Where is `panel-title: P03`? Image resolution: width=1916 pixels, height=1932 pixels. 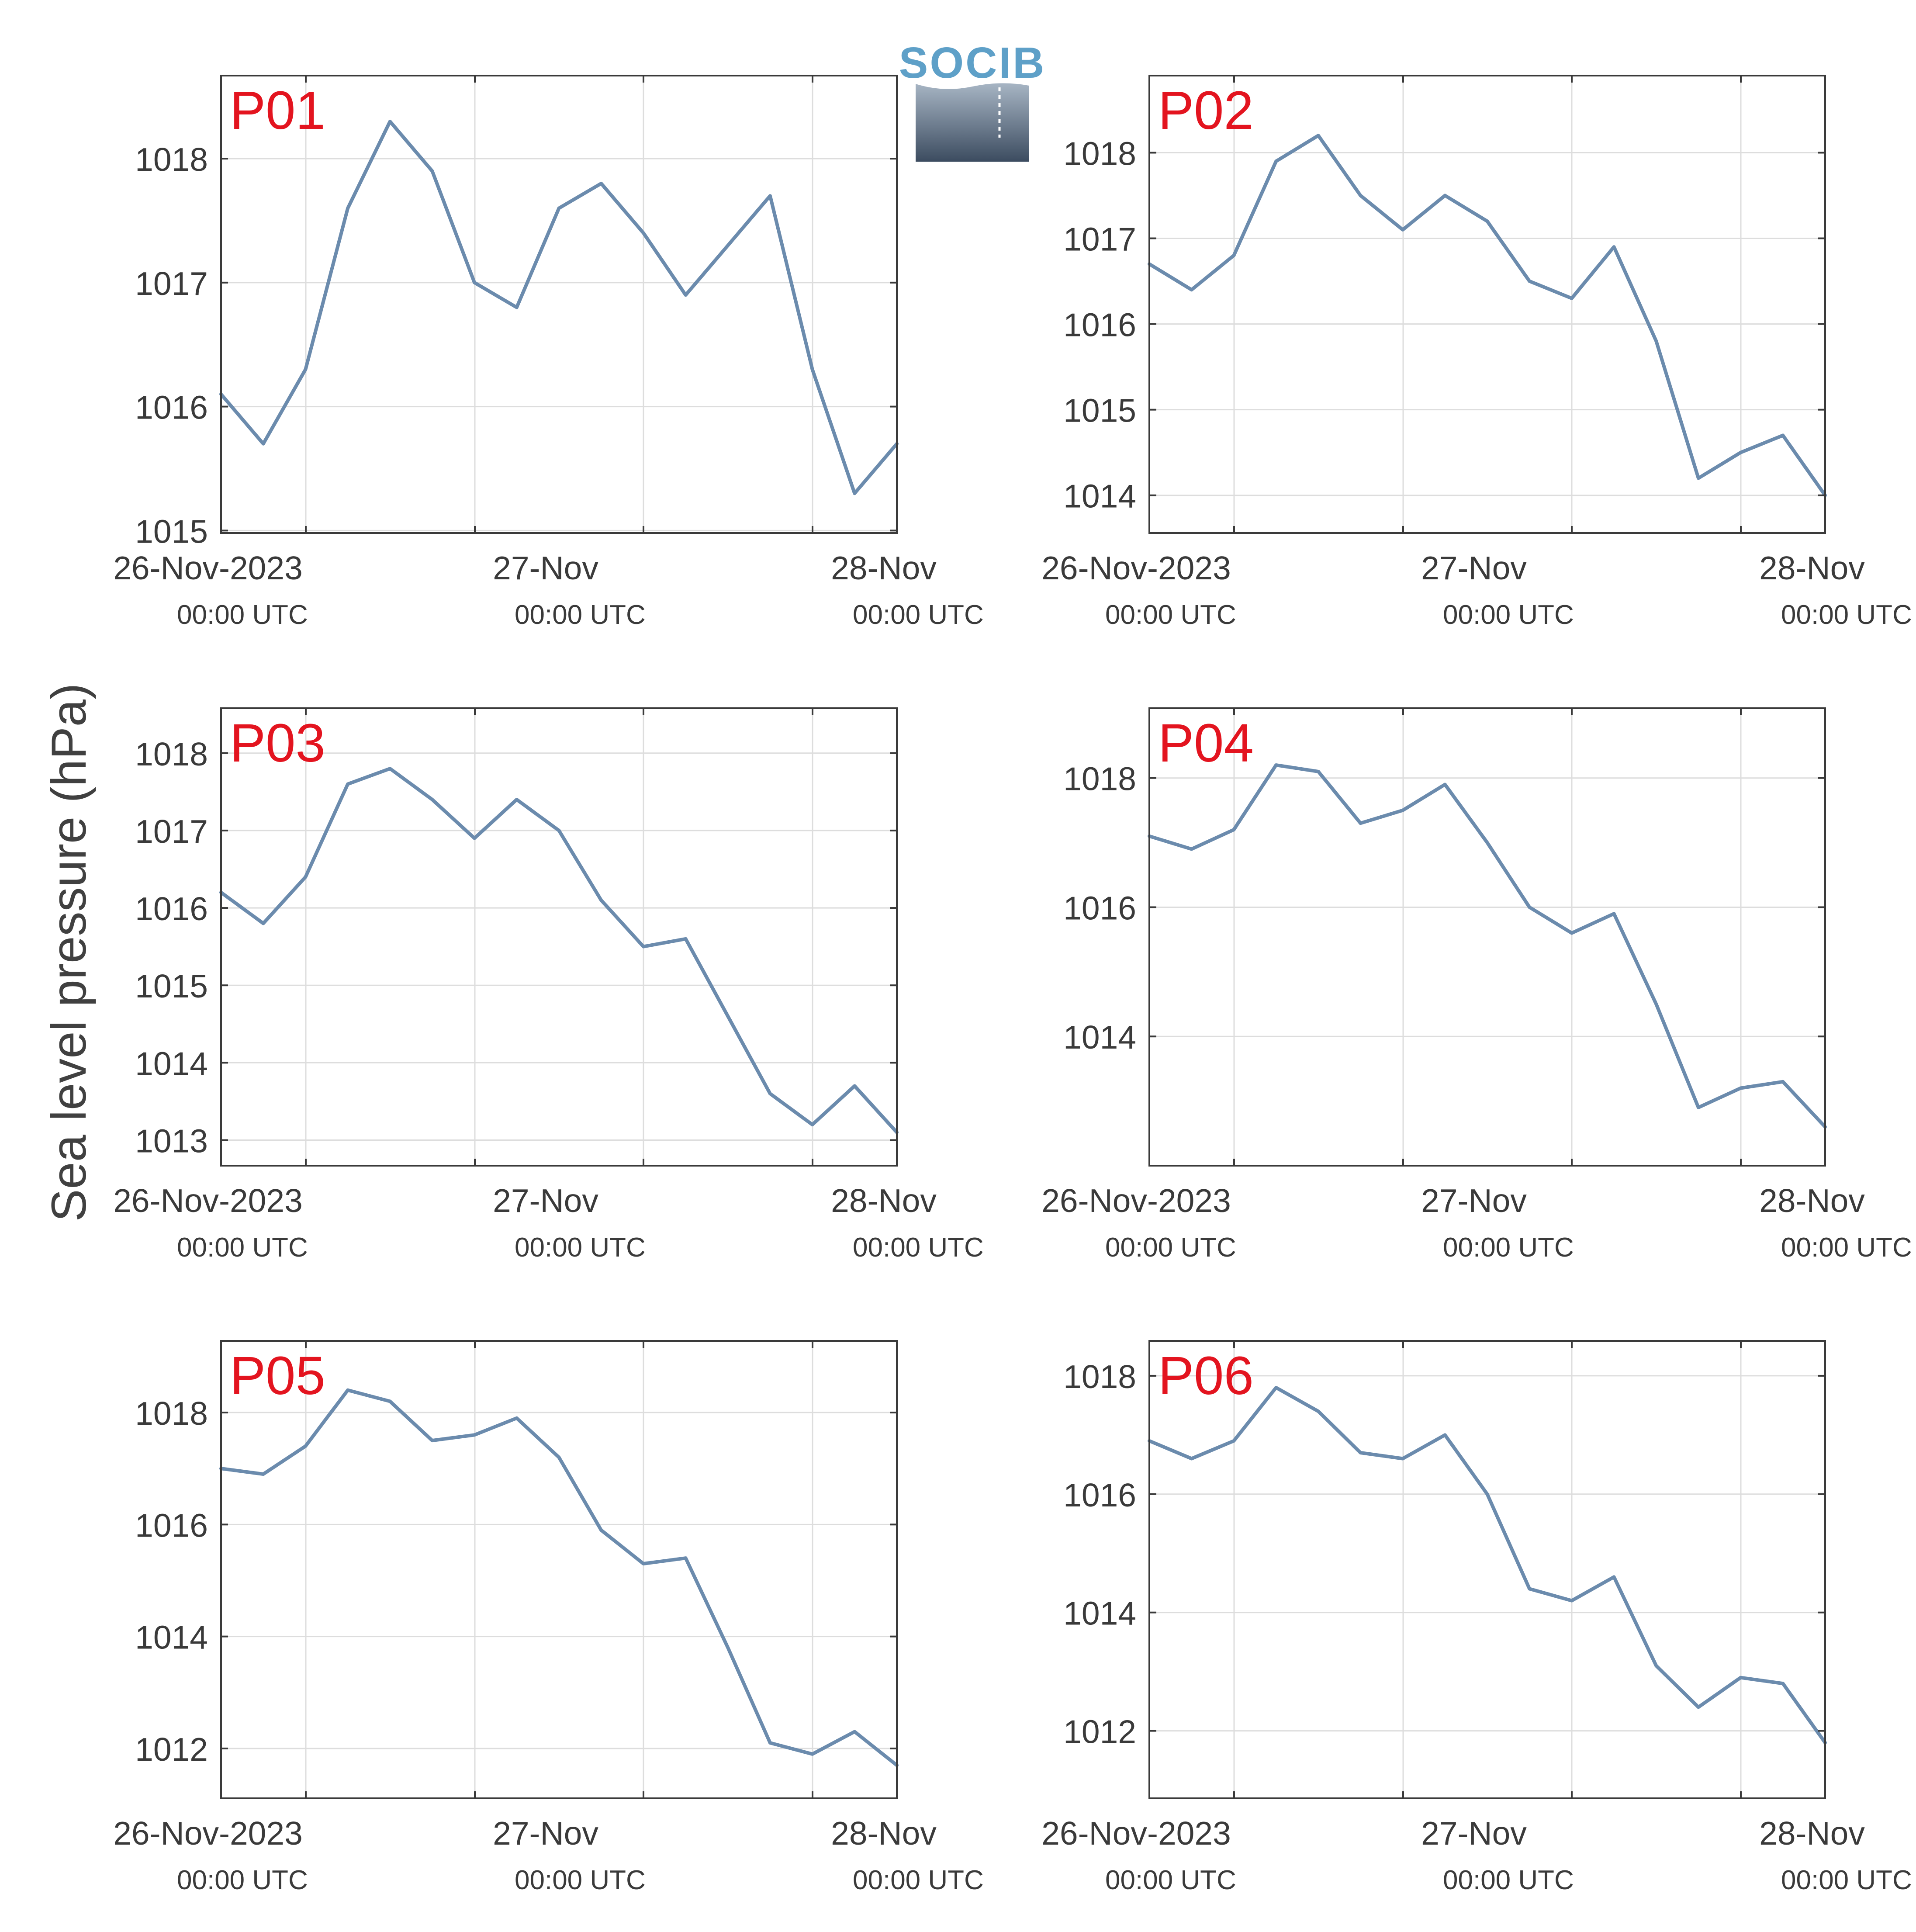 panel-title: P03 is located at coordinates (277, 743).